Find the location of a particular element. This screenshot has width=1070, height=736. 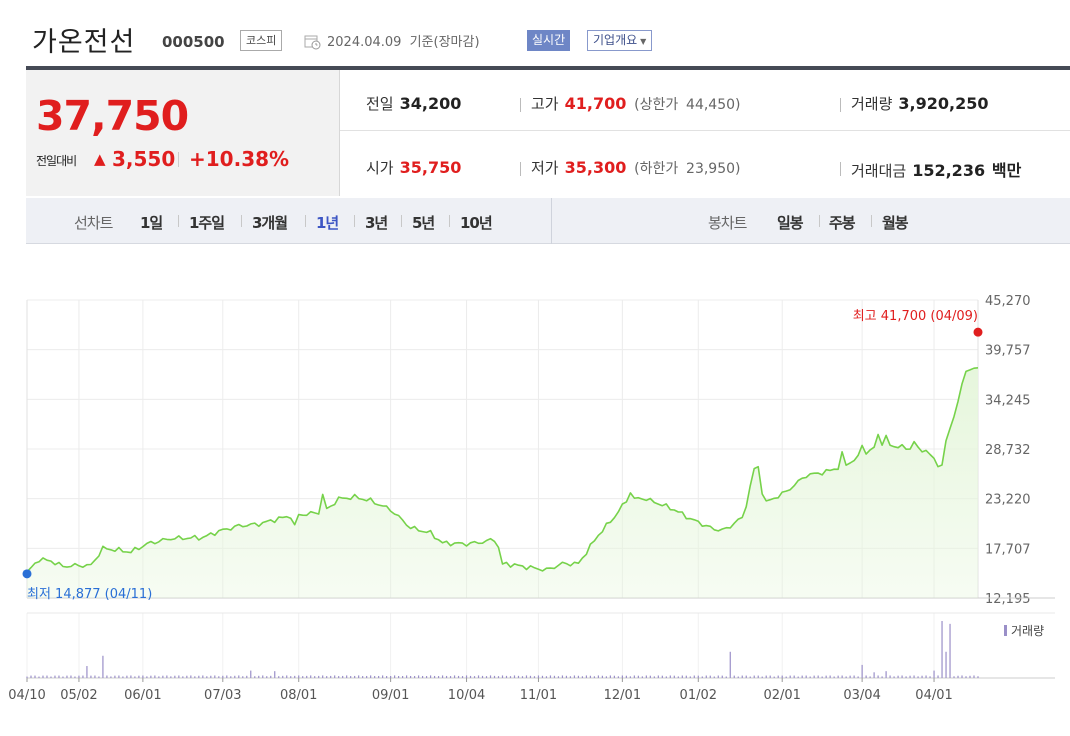

realtime-button: 실시간 is located at coordinates (549, 40).